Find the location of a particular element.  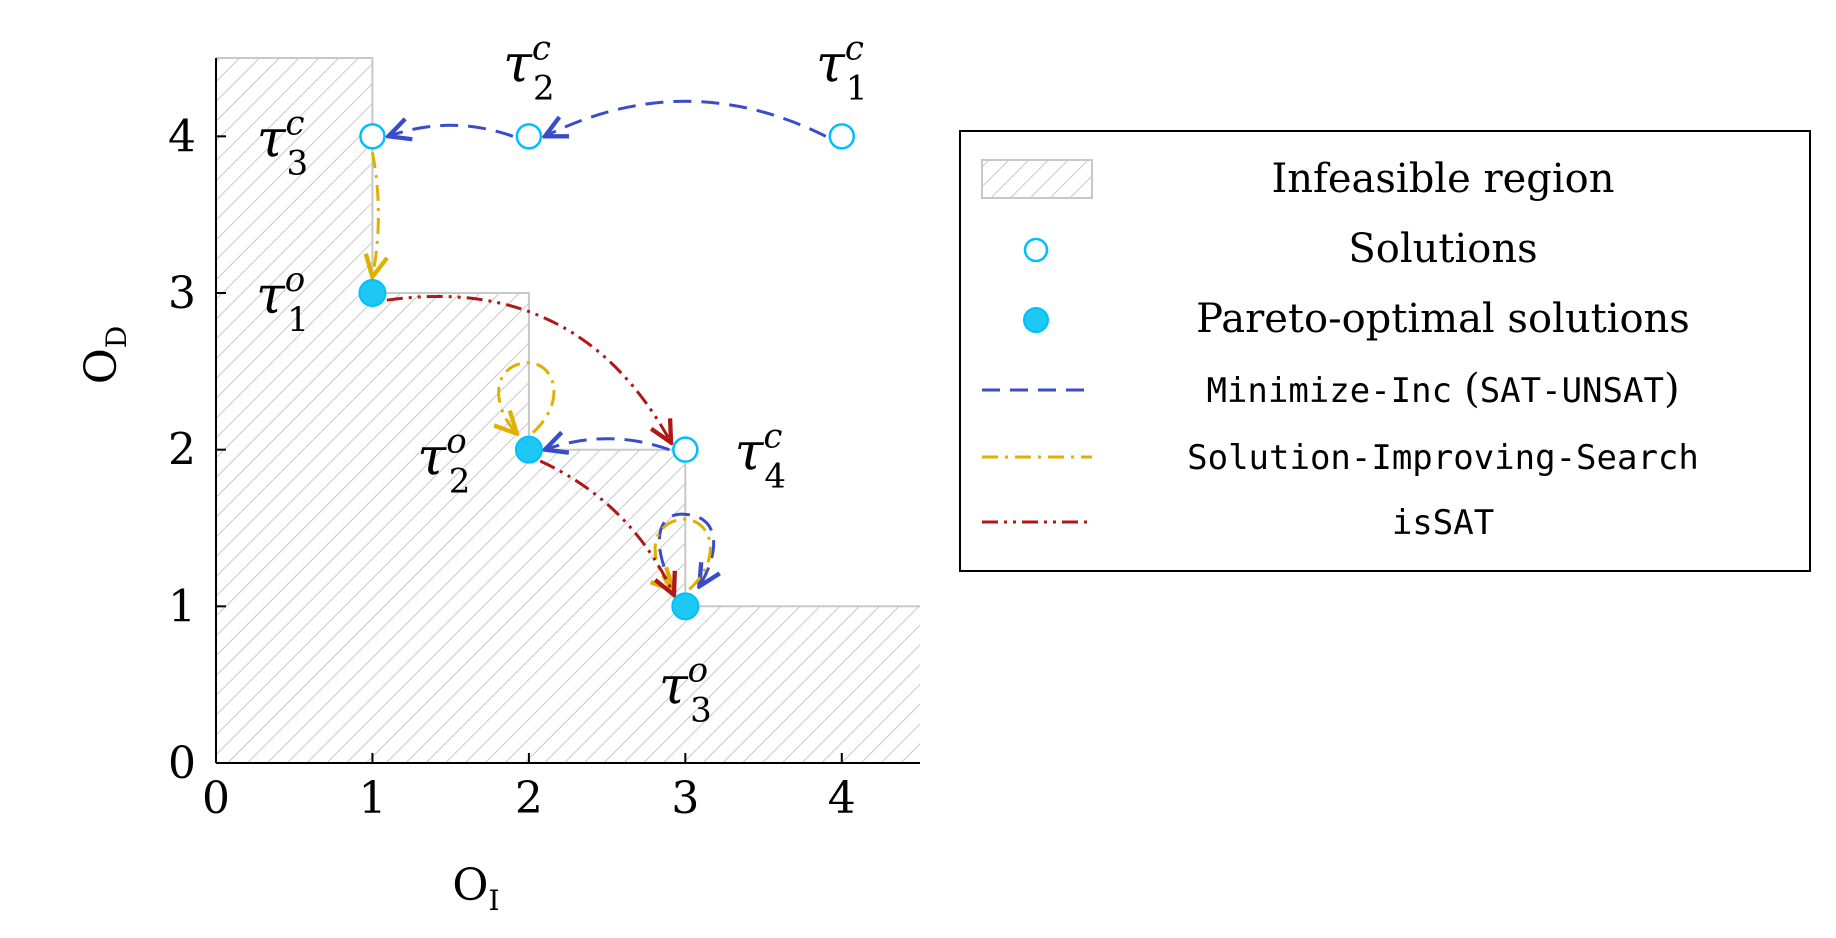

point-label: τo 3 is located at coordinates (685, 690).